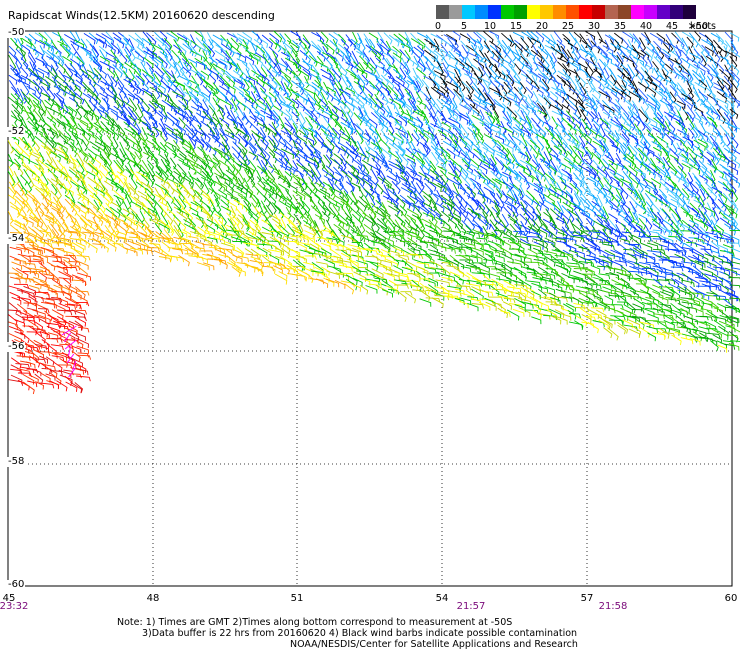  What do you see at coordinates (520, 12) in the screenshot?
I see `color-swatch` at bounding box center [520, 12].